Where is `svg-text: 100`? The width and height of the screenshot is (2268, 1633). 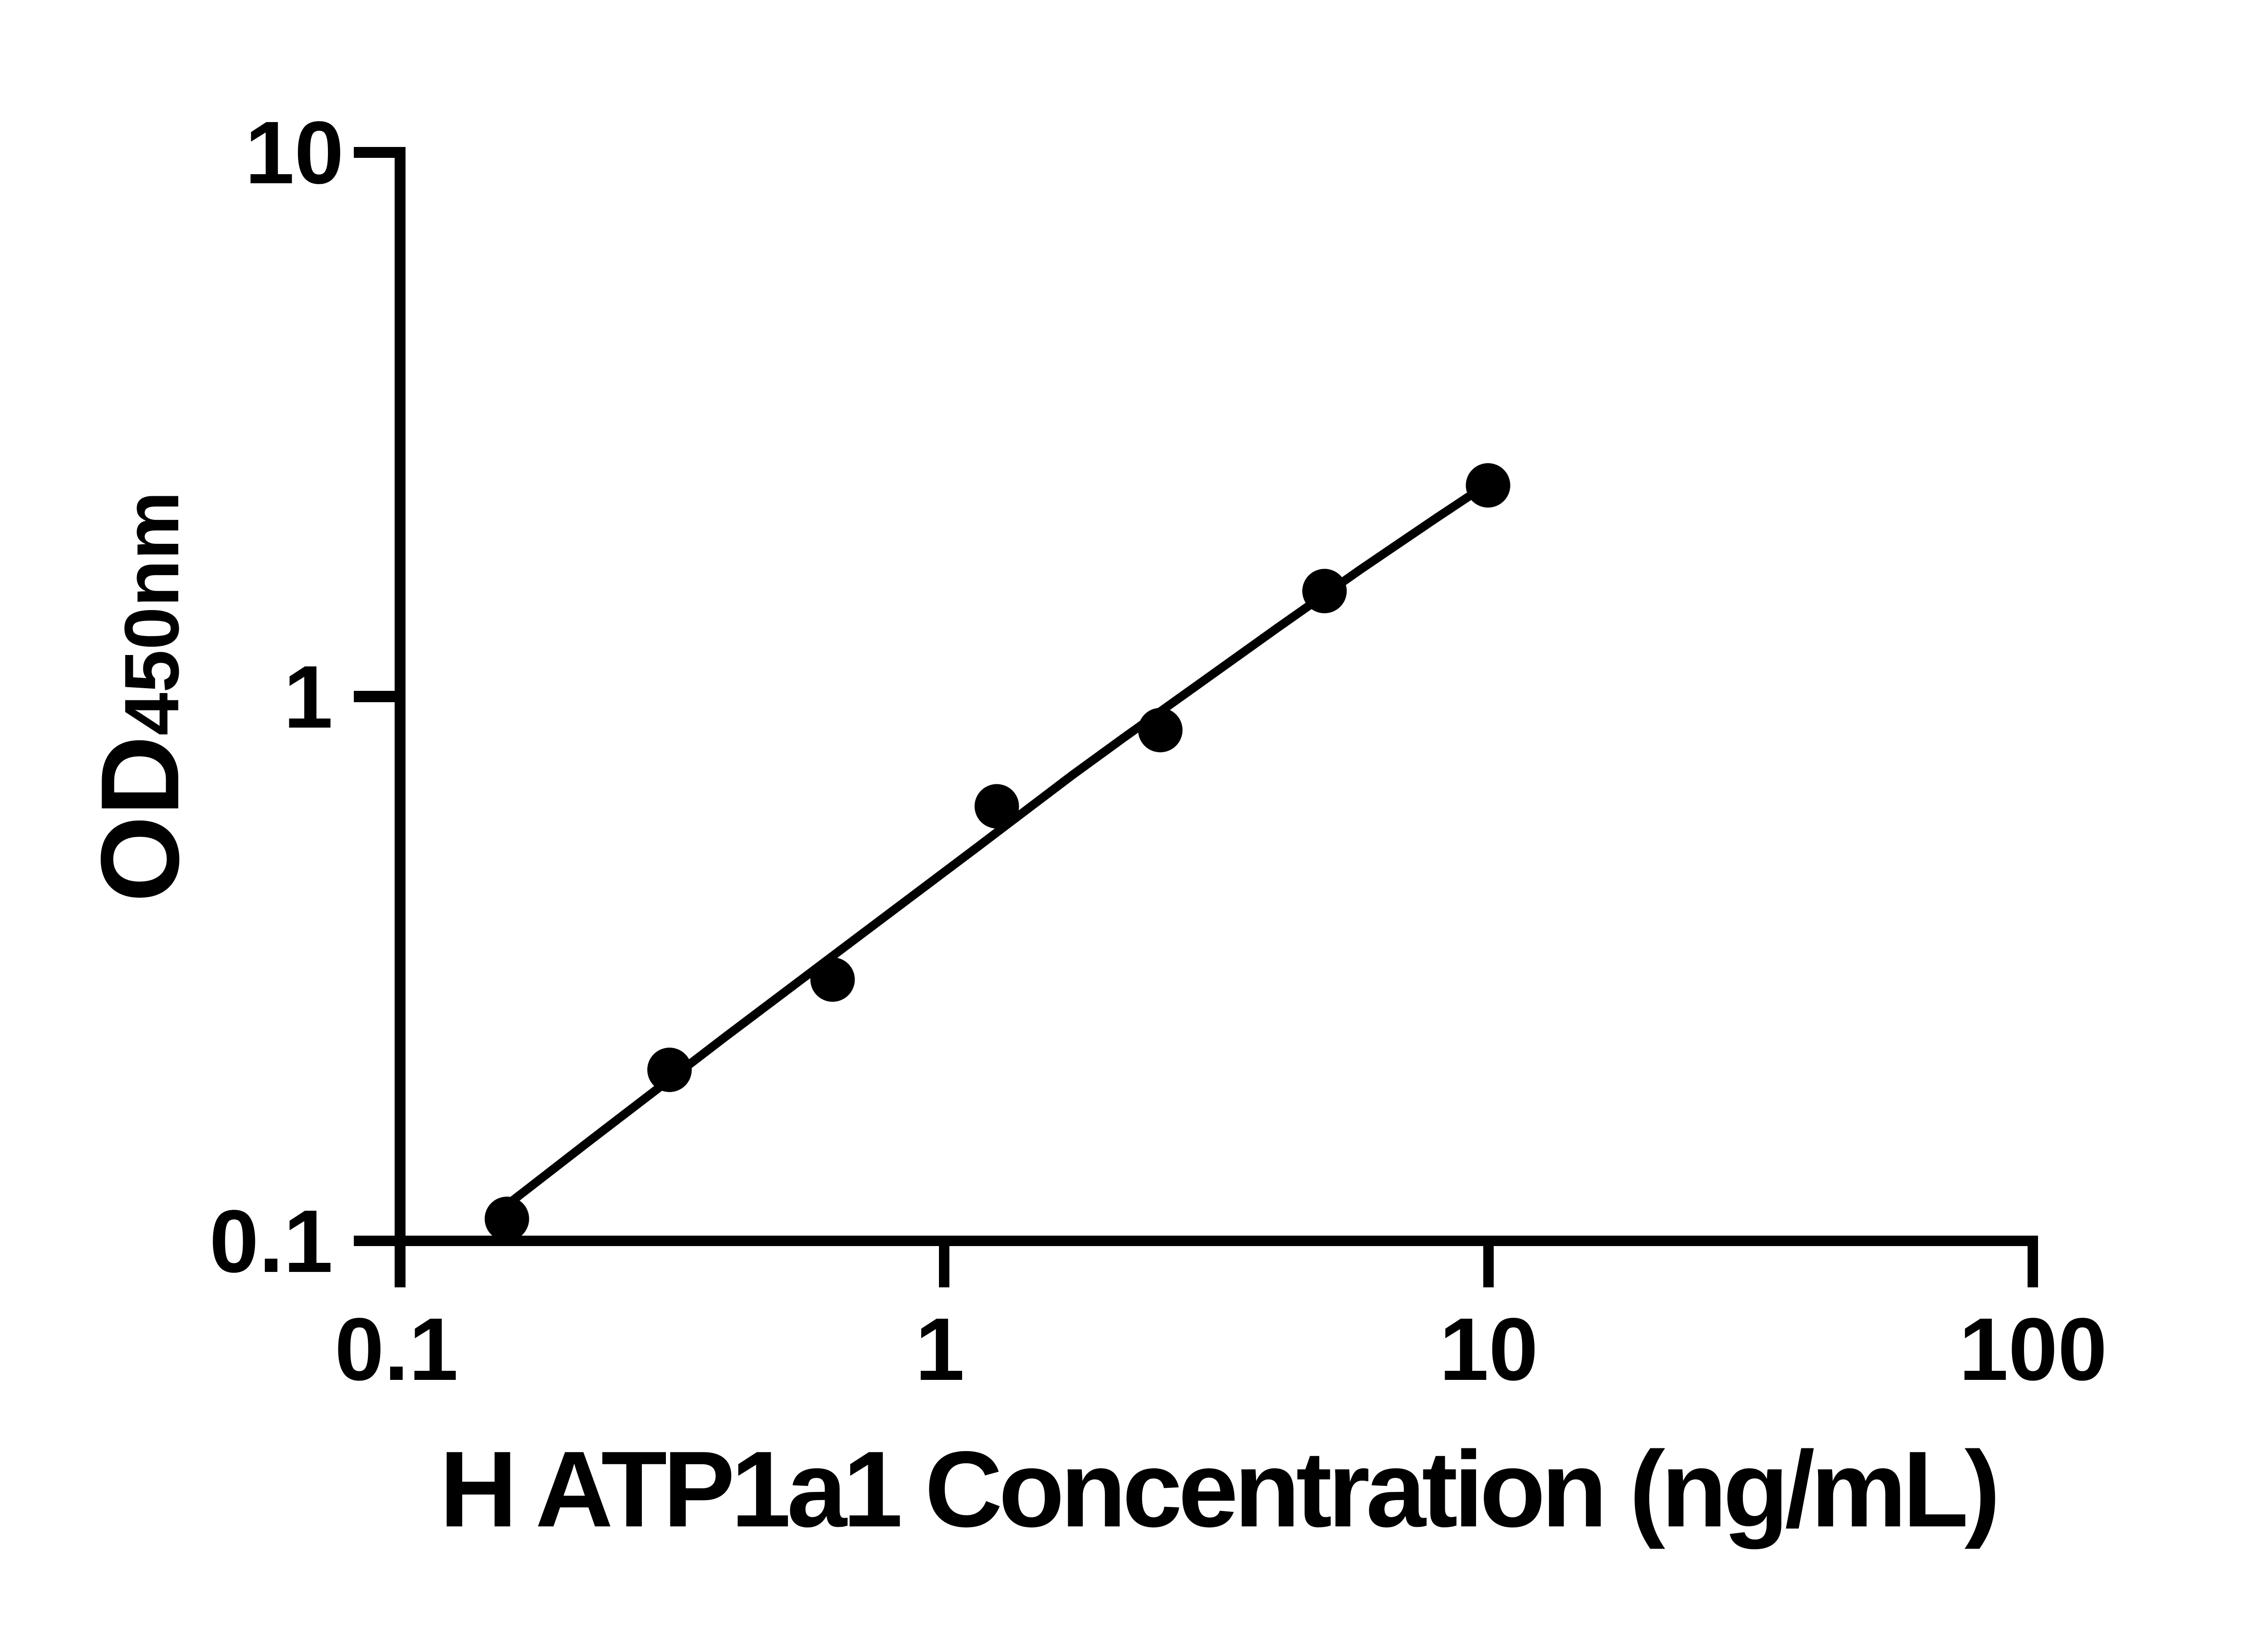 svg-text: 100 is located at coordinates (2033, 1349).